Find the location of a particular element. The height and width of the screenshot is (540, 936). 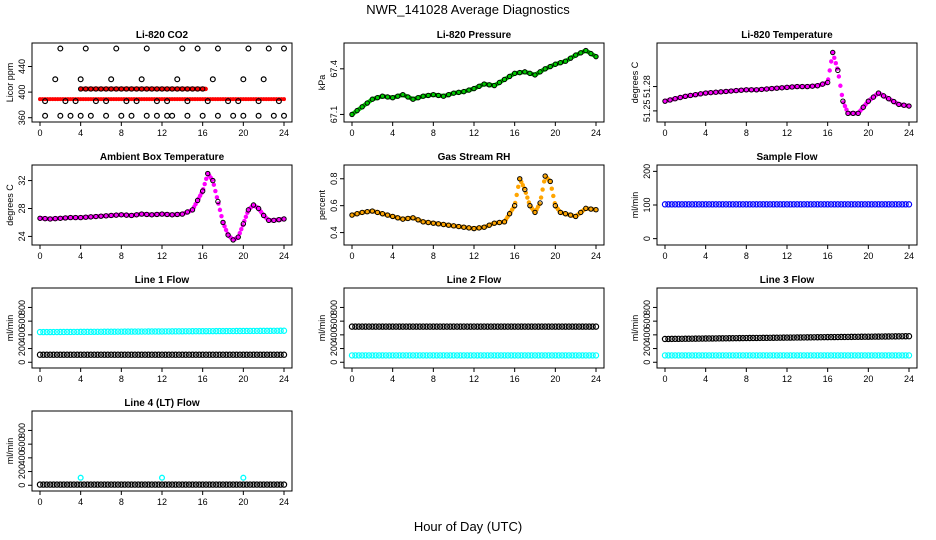

x-tick-label: 12 is located at coordinates (787, 133).